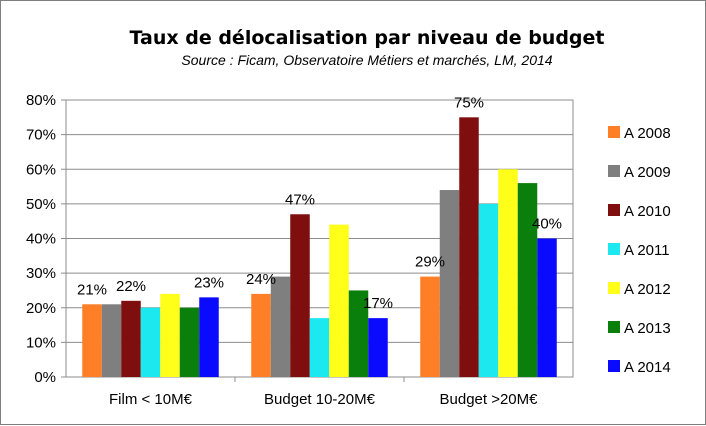 The width and height of the screenshot is (706, 426). I want to click on legend-label: A 2012, so click(647, 289).